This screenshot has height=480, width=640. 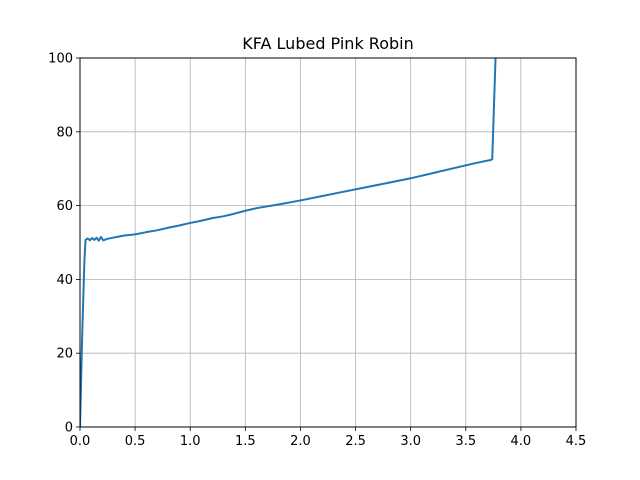 What do you see at coordinates (64, 132) in the screenshot?
I see `y-tick-label: 80` at bounding box center [64, 132].